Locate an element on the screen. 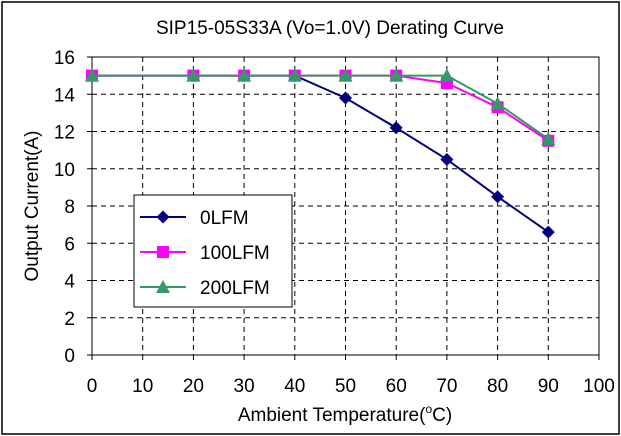 This screenshot has width=621, height=436. x-tick-label: 80 is located at coordinates (497, 386).